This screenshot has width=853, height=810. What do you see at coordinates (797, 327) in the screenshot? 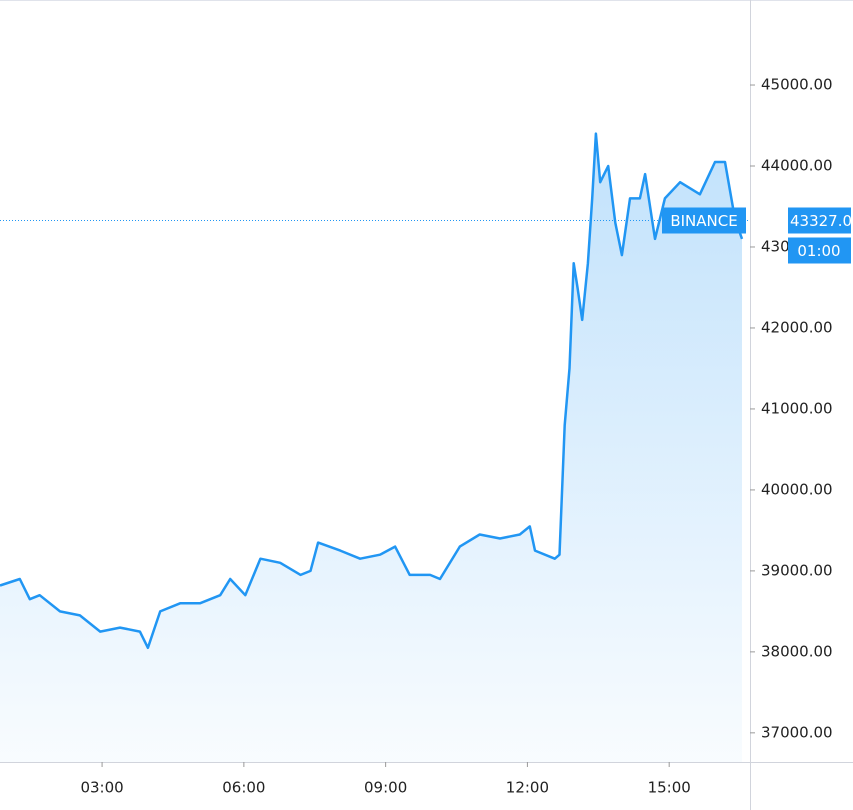
I see `y-tick-label: 42000.00` at bounding box center [797, 327].